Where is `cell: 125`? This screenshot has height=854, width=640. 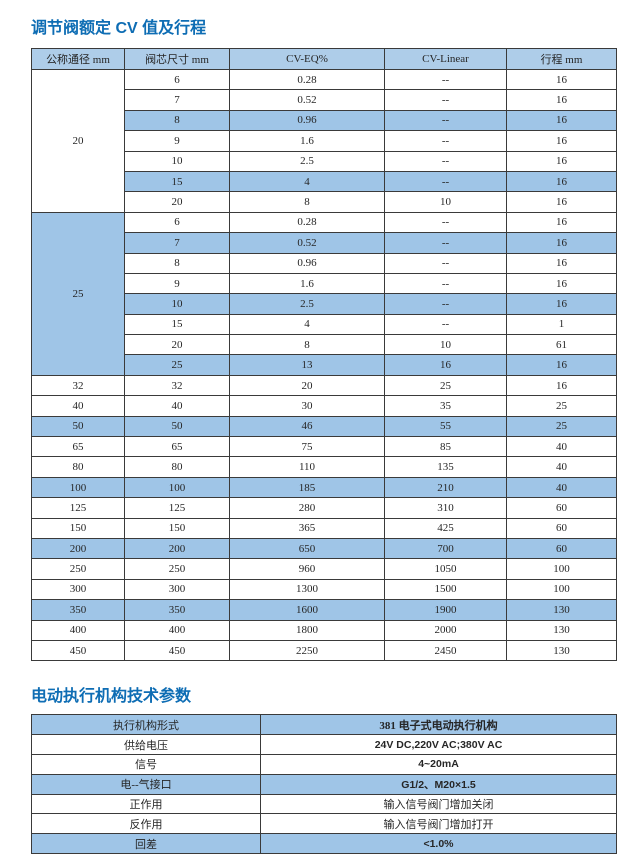
cell: 125 is located at coordinates (177, 508).